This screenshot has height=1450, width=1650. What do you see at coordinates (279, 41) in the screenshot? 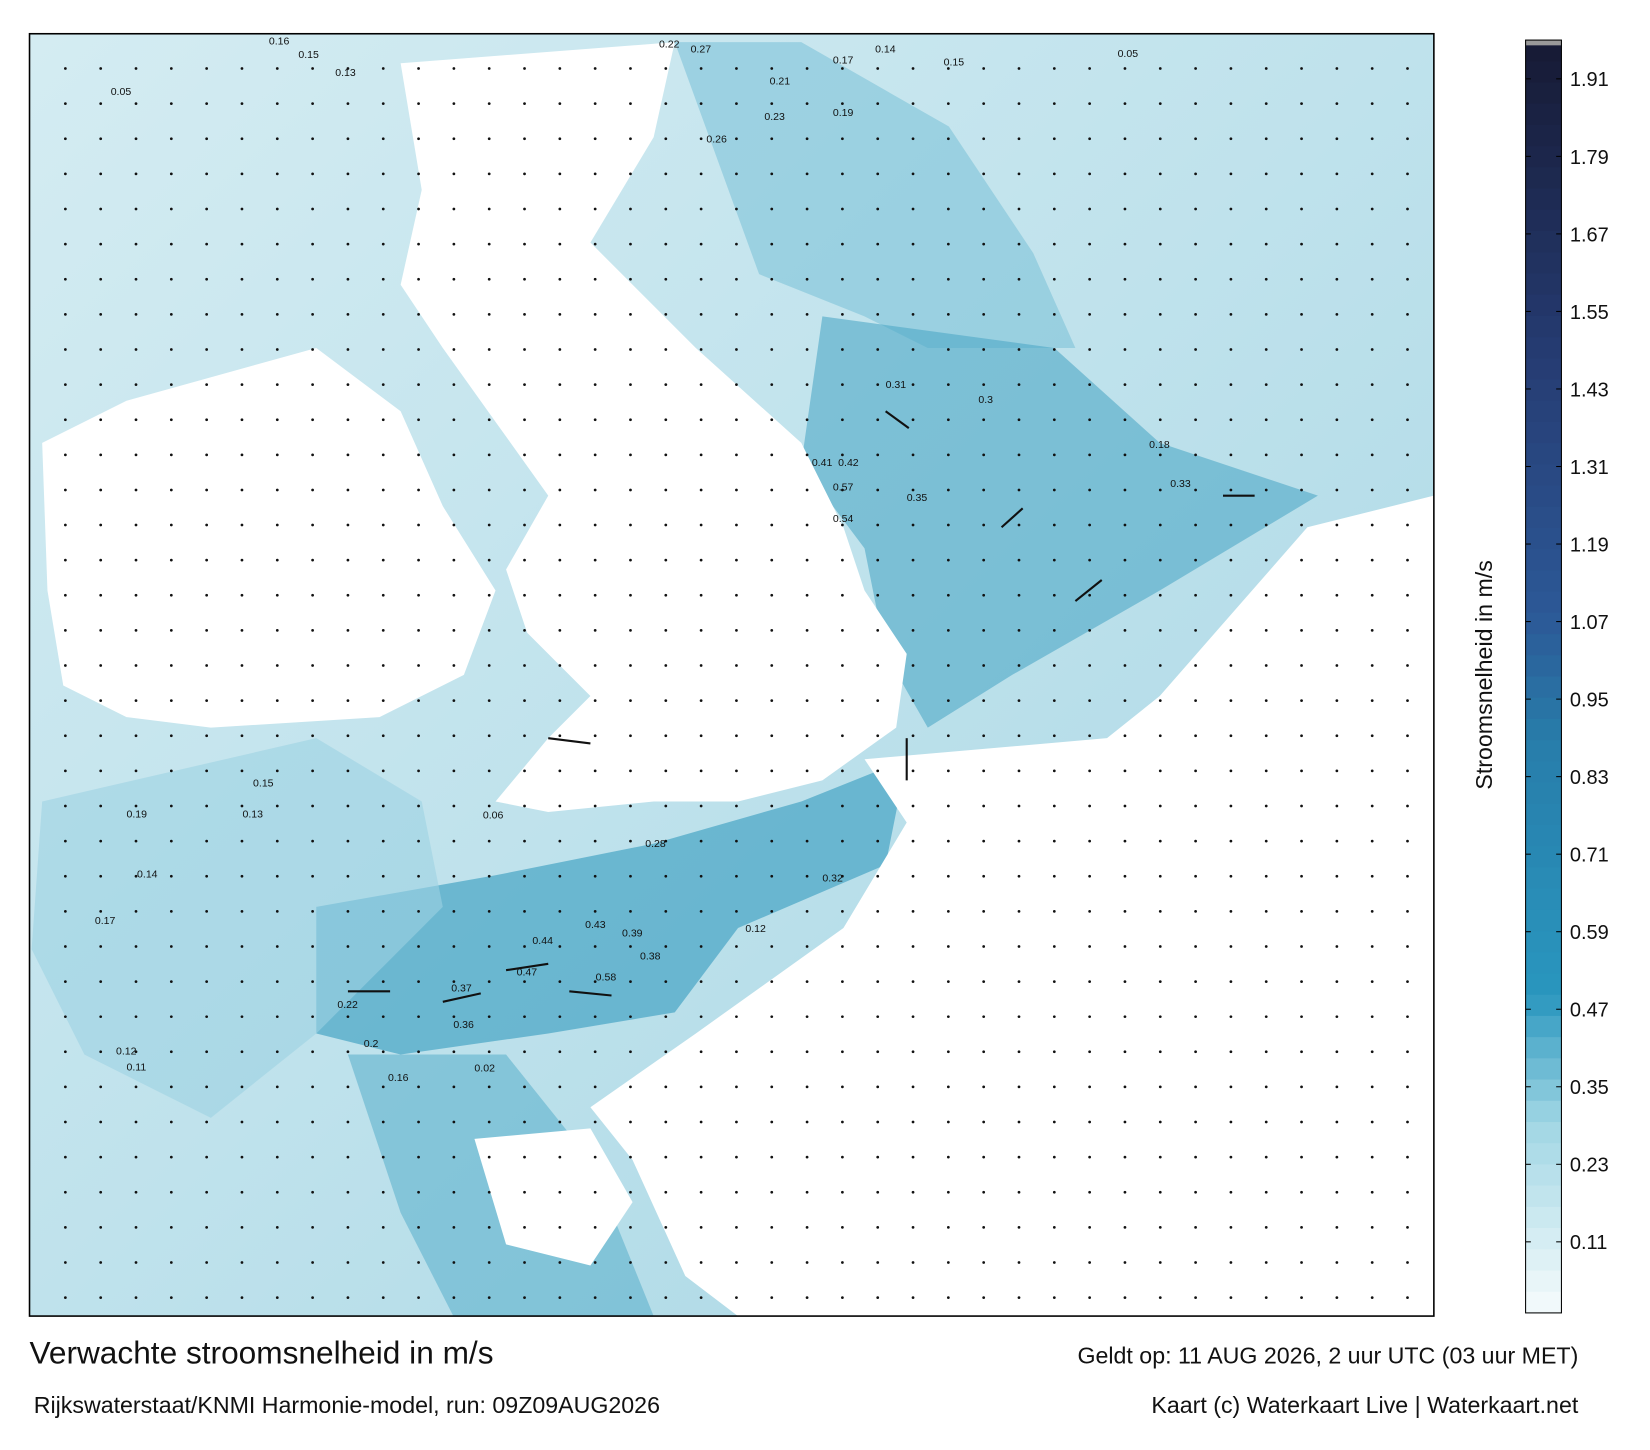
I see `value-label: 0.16` at bounding box center [279, 41].